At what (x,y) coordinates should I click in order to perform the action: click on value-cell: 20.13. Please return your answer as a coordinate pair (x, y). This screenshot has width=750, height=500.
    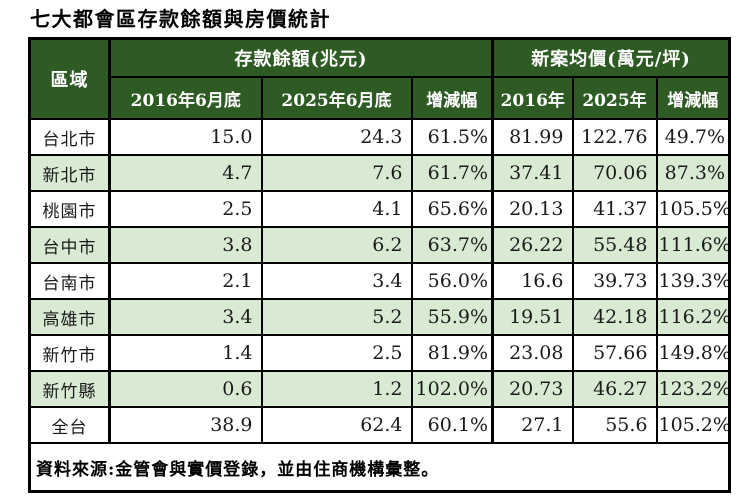
    Looking at the image, I should click on (532, 209).